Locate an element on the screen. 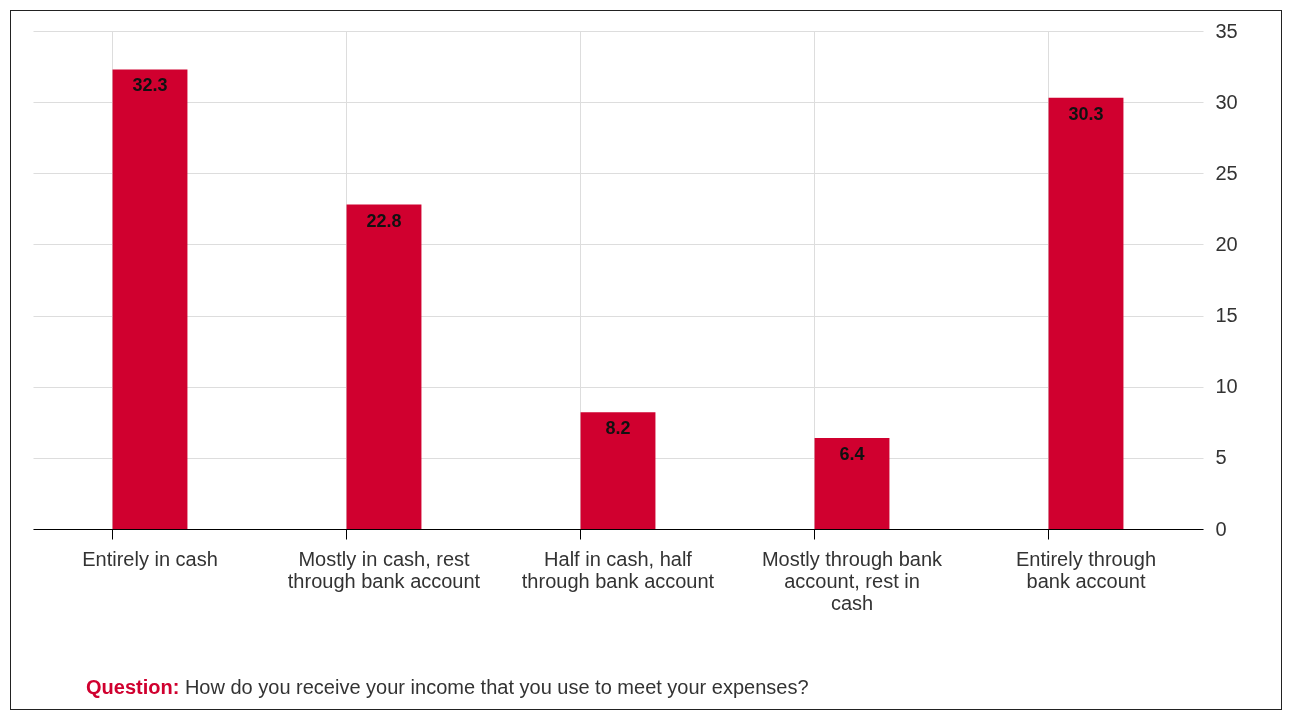 This screenshot has height=713, width=1294. x-tick-label: Half in cash, half through bank account is located at coordinates (618, 569).